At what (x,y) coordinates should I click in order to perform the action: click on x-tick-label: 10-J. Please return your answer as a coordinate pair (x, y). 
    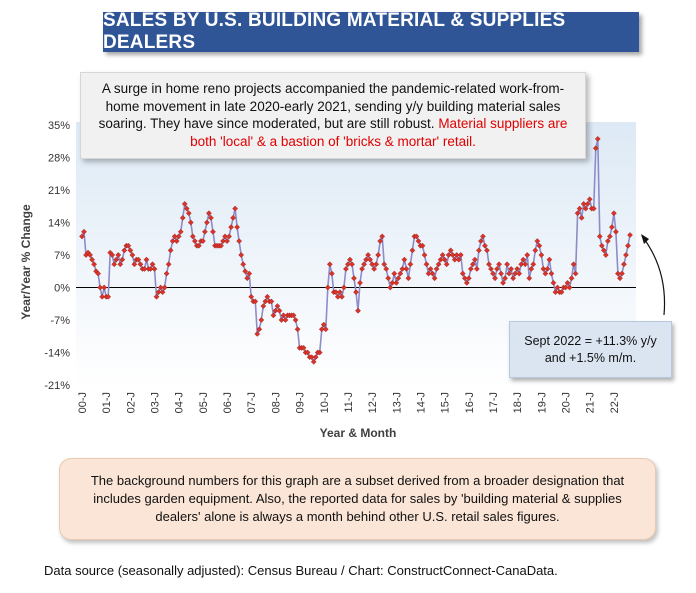
    Looking at the image, I should click on (325, 402).